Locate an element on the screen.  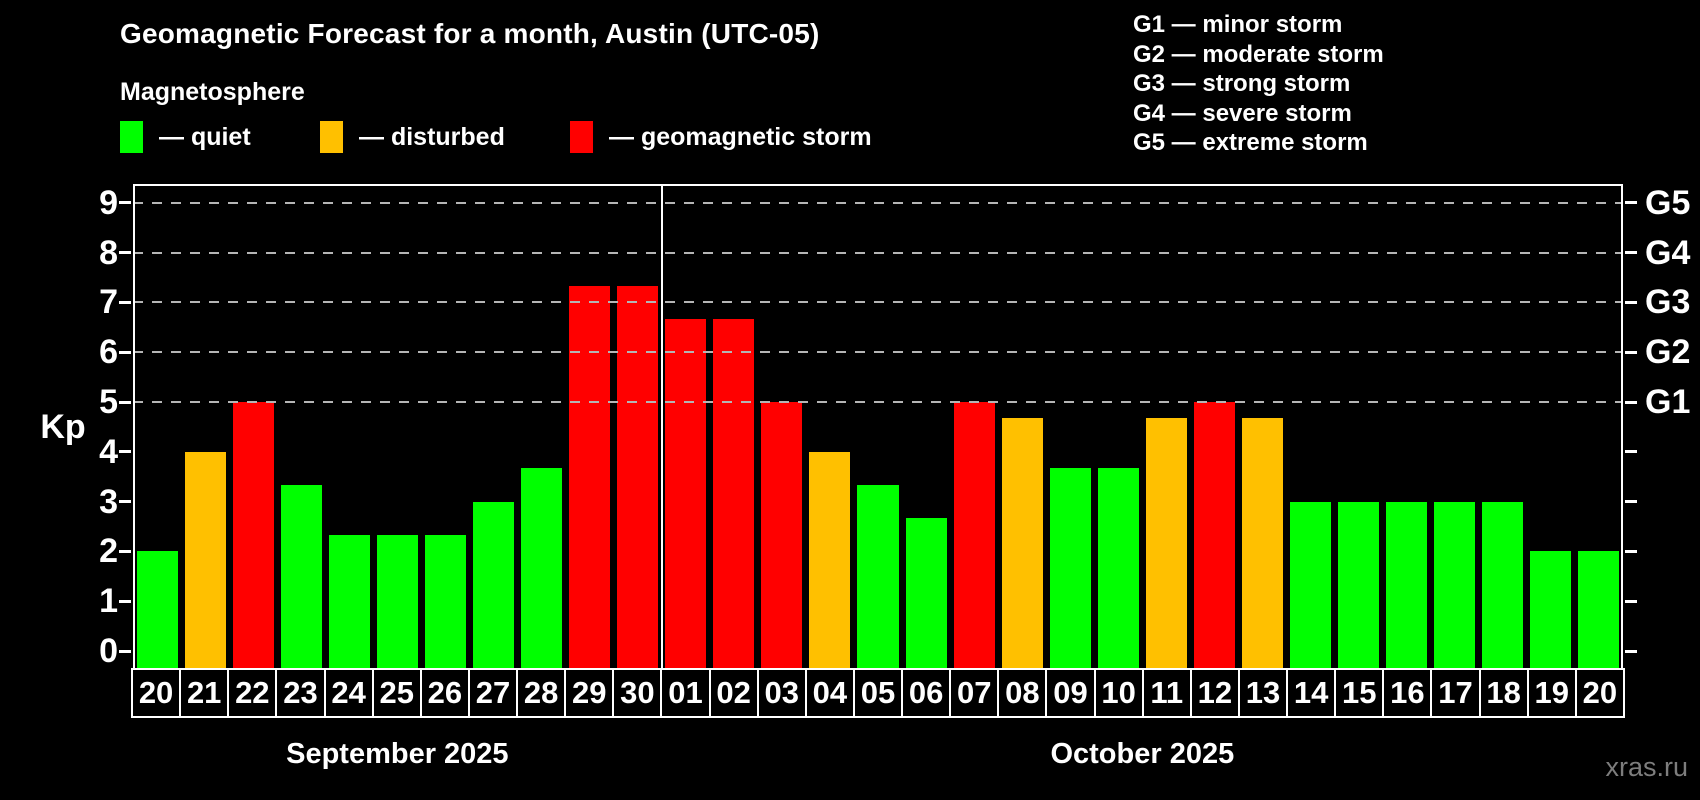
day-cell: 30 is located at coordinates (637, 693).